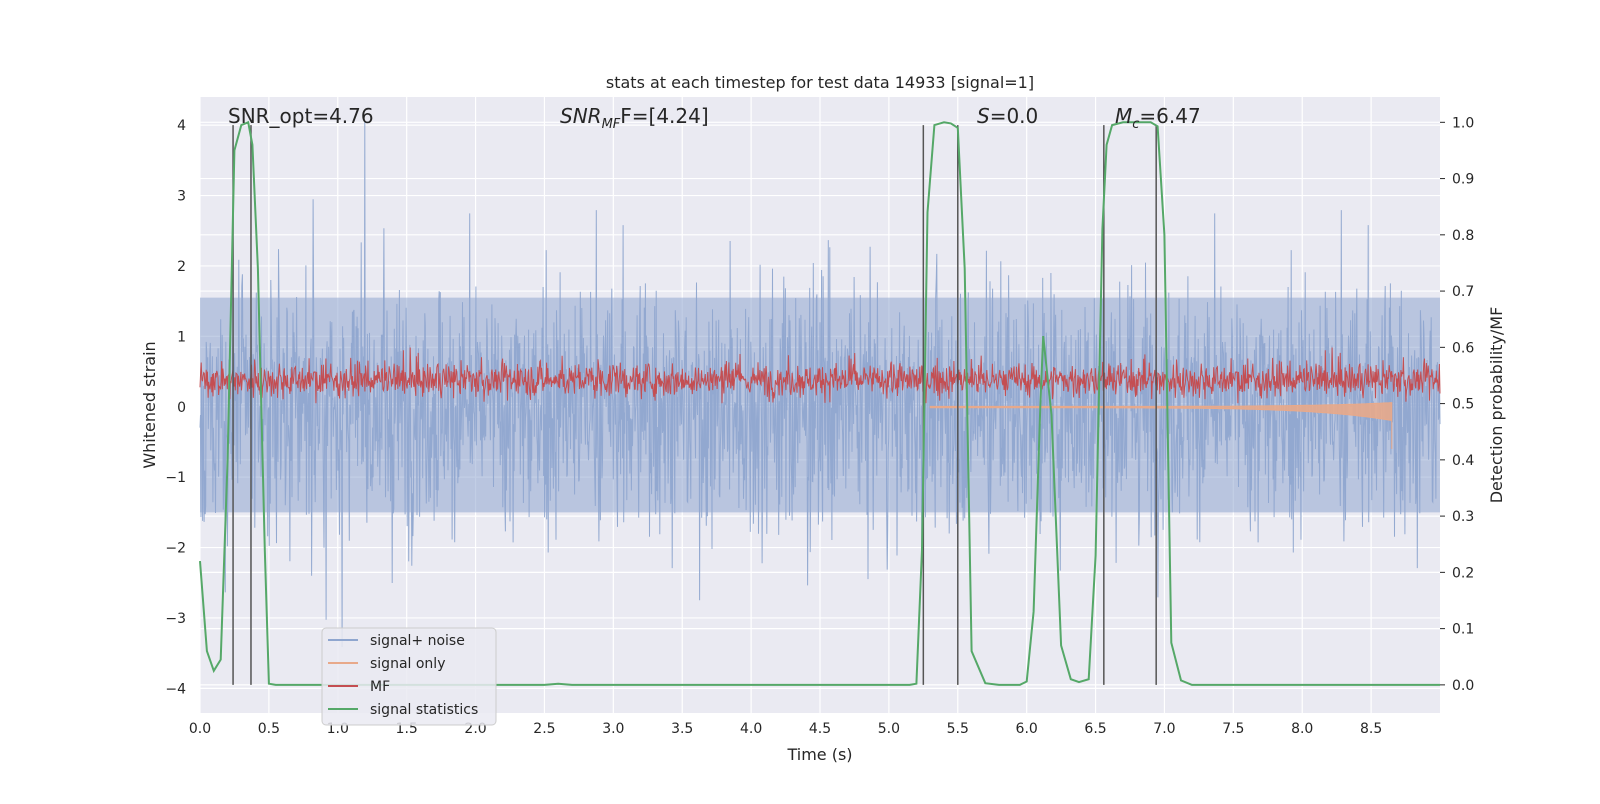 The image size is (1600, 804). Describe the element at coordinates (181, 126) in the screenshot. I see `y-tick-label: 4` at that location.